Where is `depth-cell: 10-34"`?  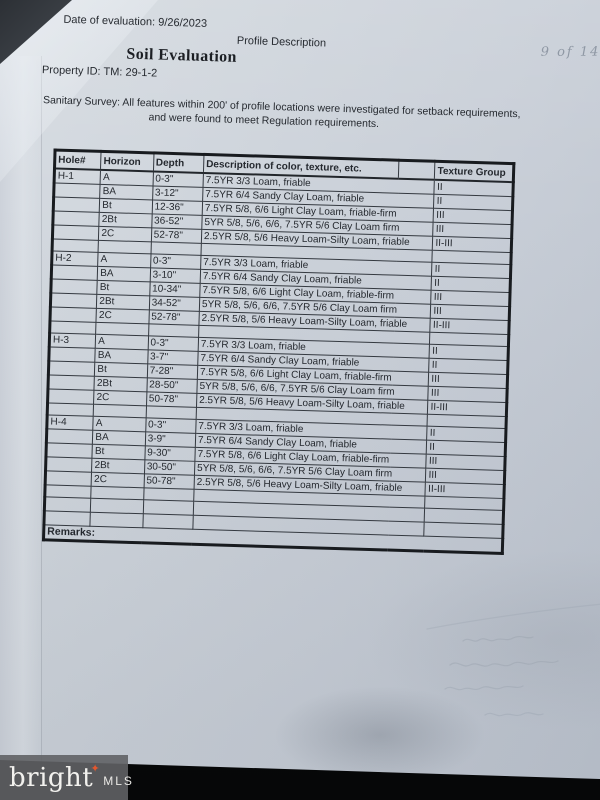 depth-cell: 10-34" is located at coordinates (175, 289).